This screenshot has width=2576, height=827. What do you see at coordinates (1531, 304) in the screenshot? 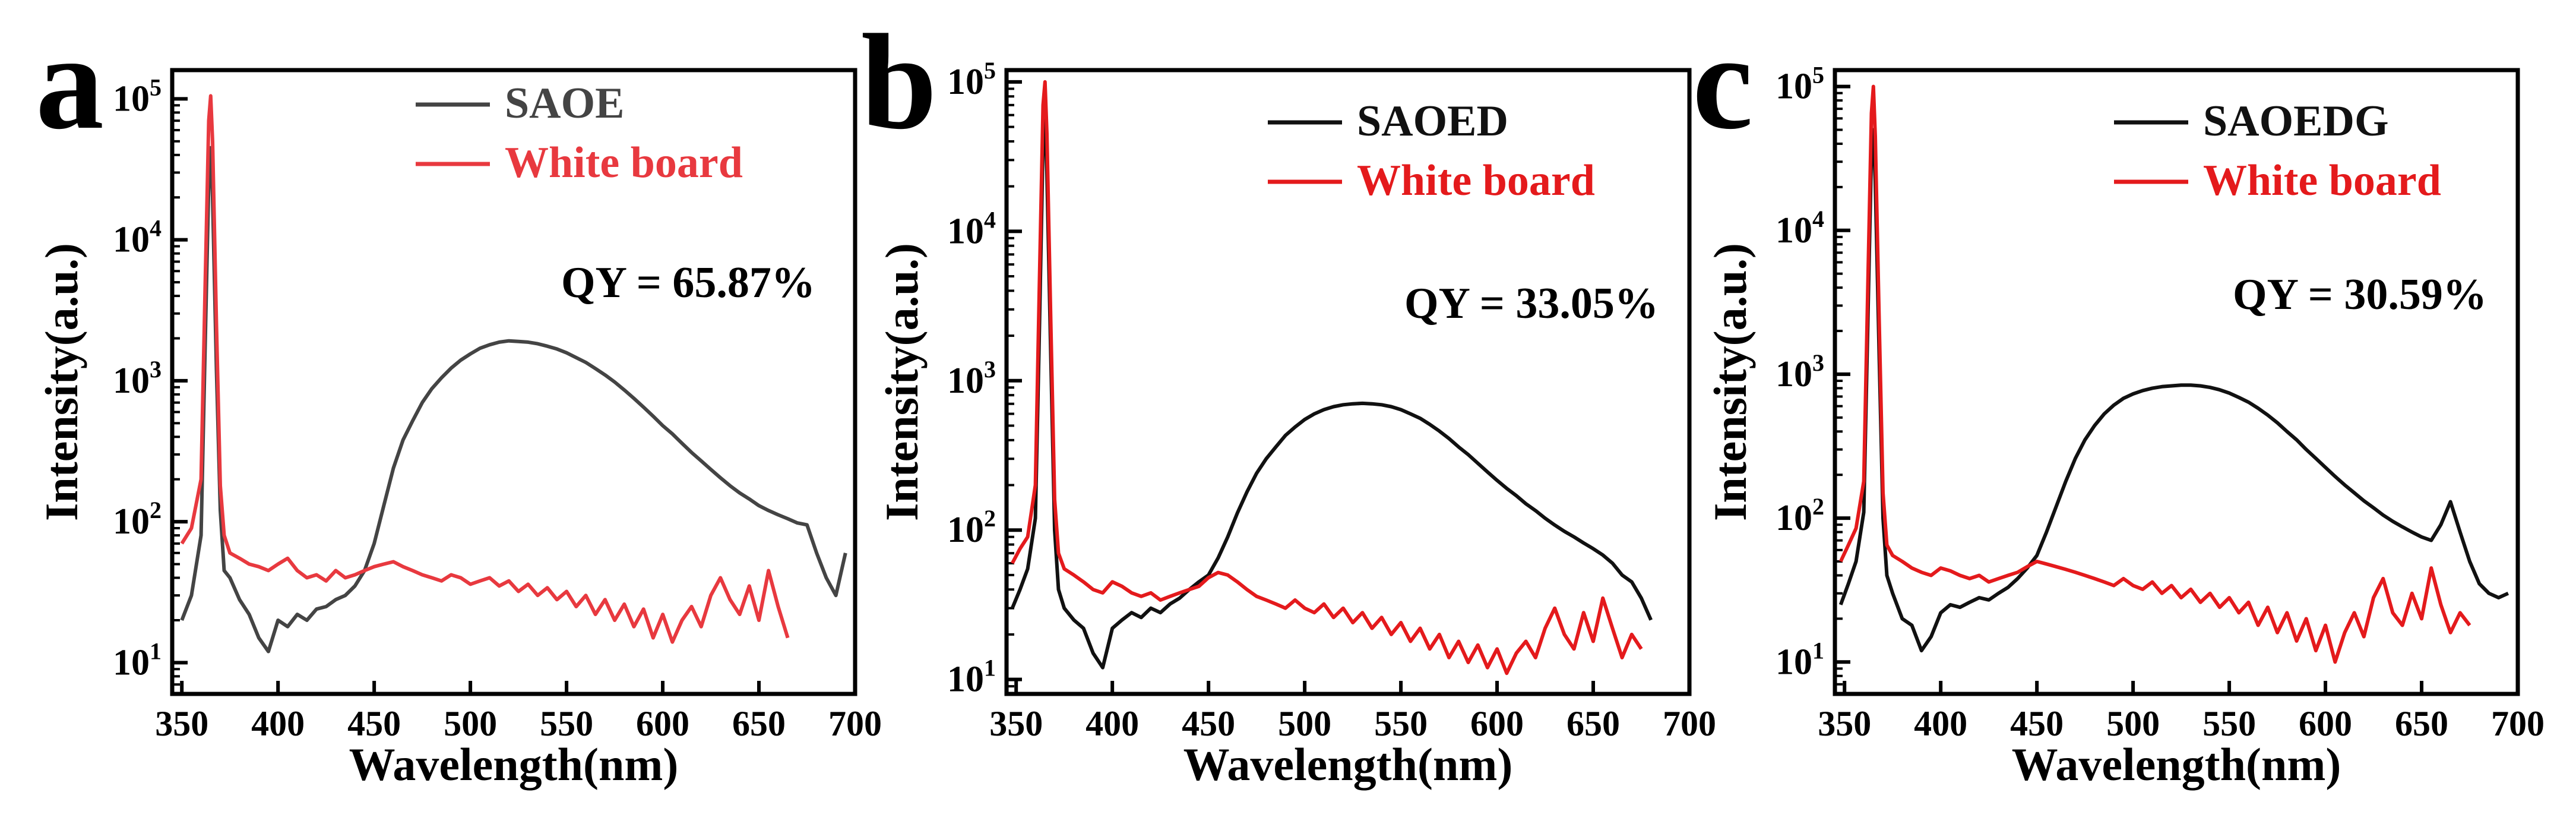
I see `qy-annotation: QY = 33.05%` at bounding box center [1531, 304].